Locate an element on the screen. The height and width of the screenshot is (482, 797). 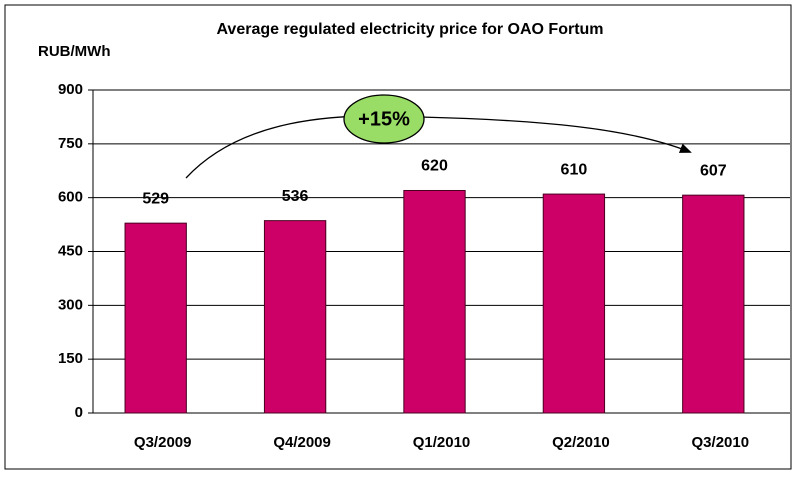
data-label: 610 is located at coordinates (574, 169).